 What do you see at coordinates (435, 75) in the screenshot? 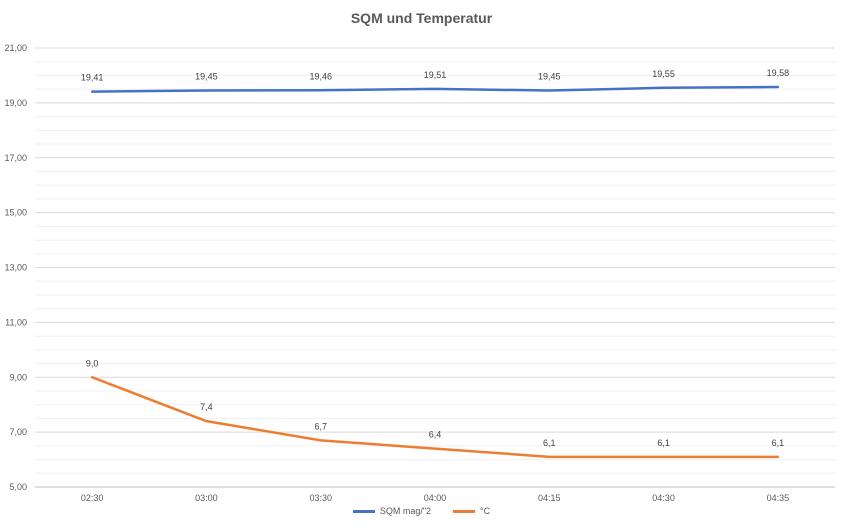
I see `data-label: 19,51` at bounding box center [435, 75].